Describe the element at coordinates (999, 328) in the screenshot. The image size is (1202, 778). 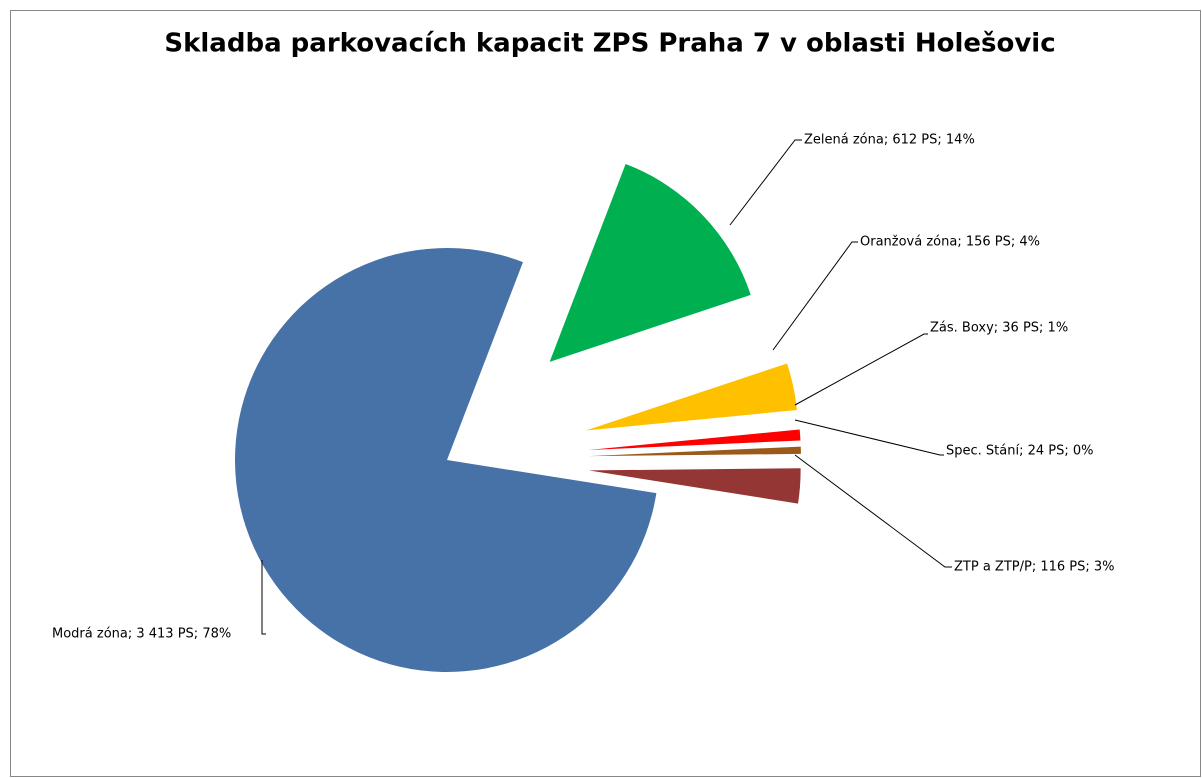
I see `data-label: Zás. Boxy; 36 PS; 1%` at that location.